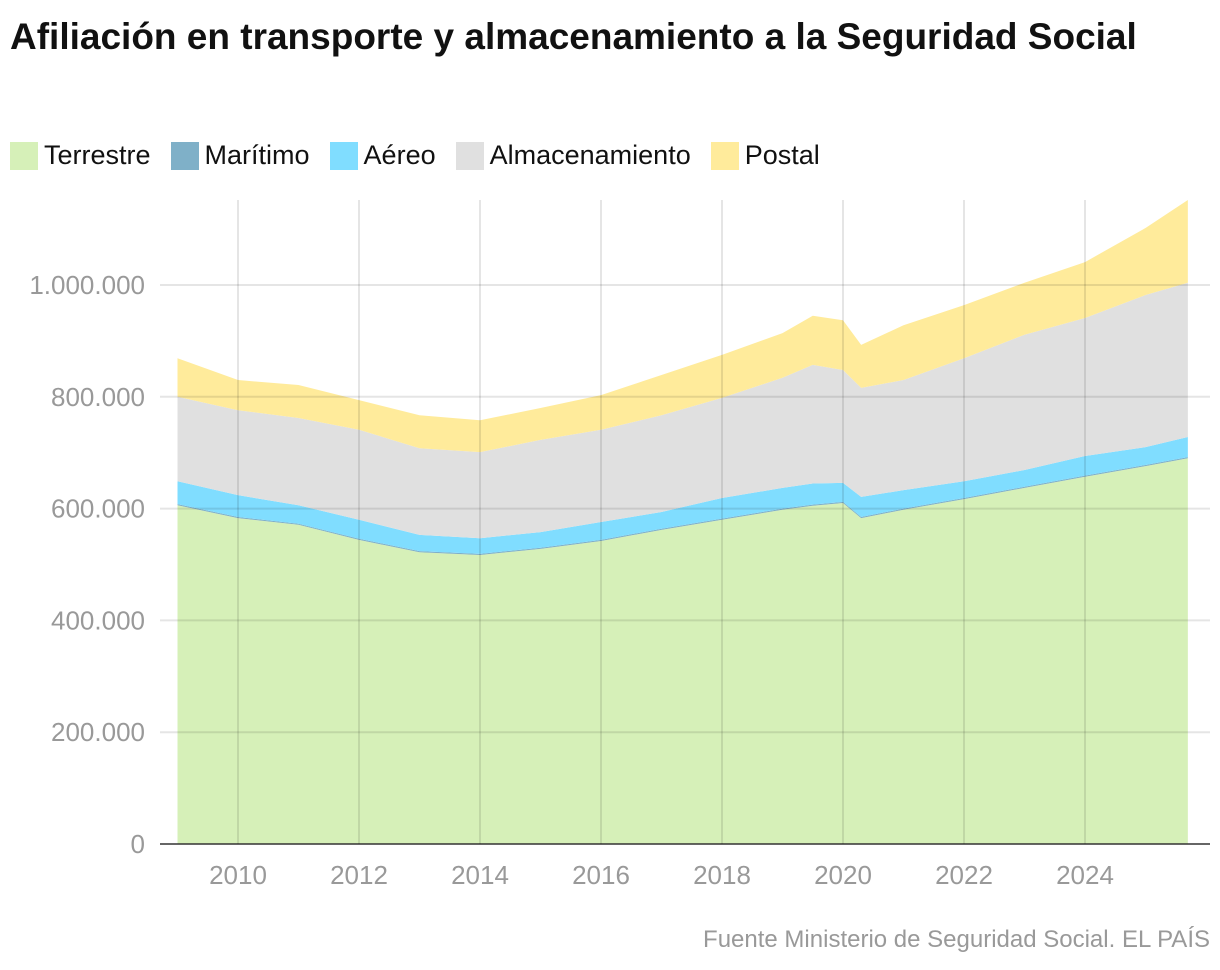 The width and height of the screenshot is (1220, 970). I want to click on x-tick-label: 2018, so click(722, 875).